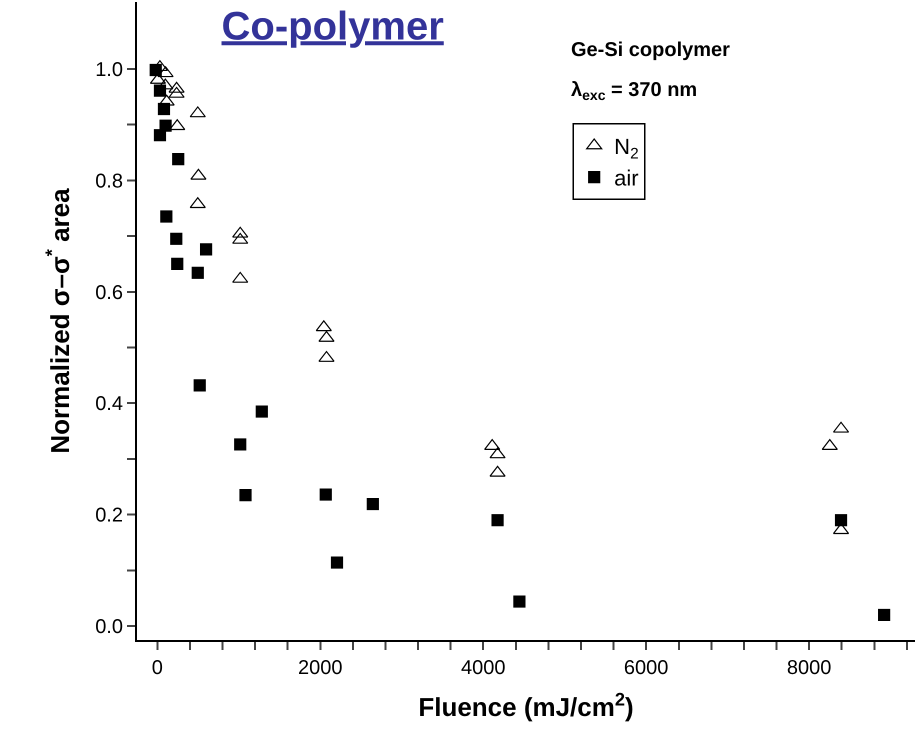 The width and height of the screenshot is (923, 750). Describe the element at coordinates (109, 293) in the screenshot. I see `y-tick-label: 0.6` at that location.